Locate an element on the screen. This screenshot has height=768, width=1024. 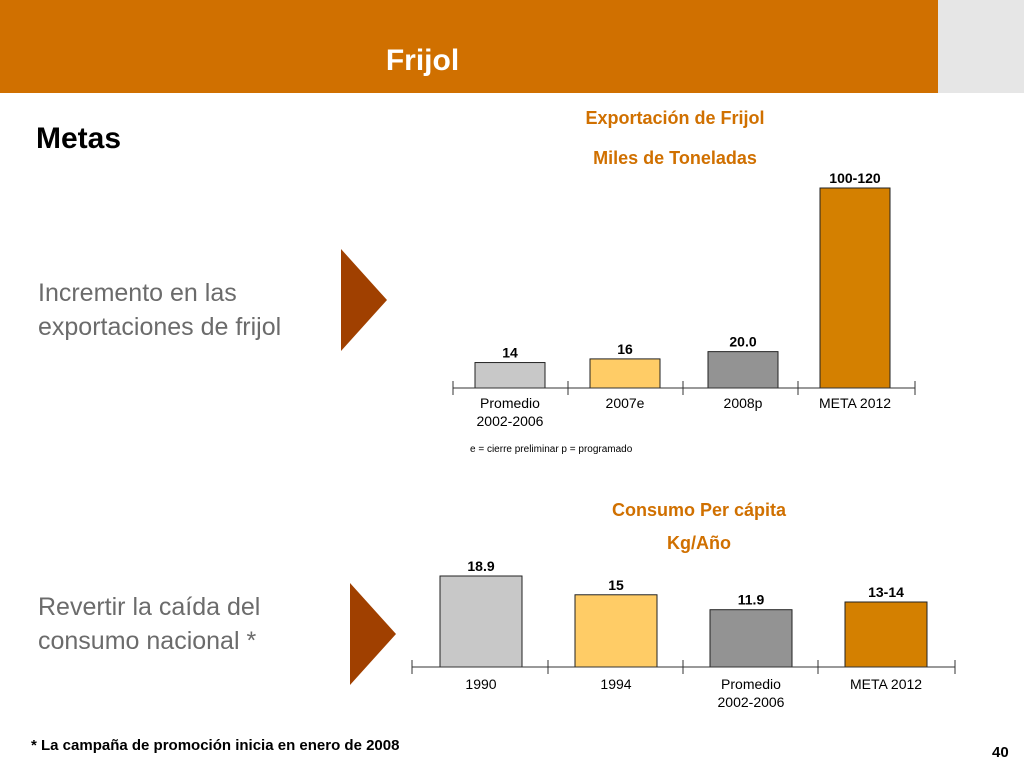
category-label: 1994 is located at coordinates (615, 684).